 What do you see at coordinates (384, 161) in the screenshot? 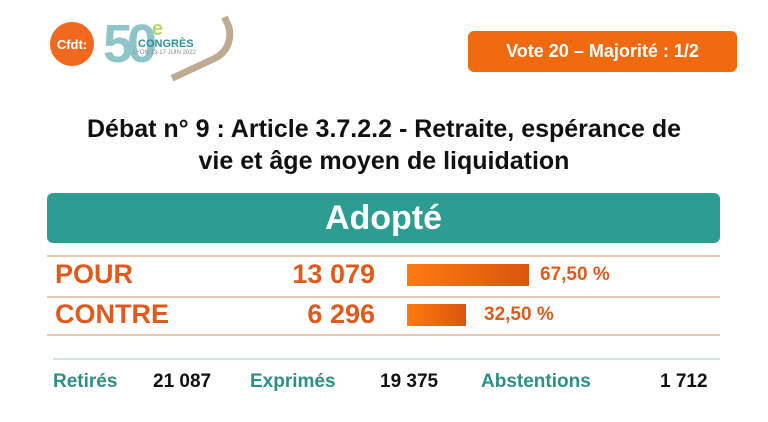
I see `title-line-2: vie et âge moyen de liquidation` at bounding box center [384, 161].